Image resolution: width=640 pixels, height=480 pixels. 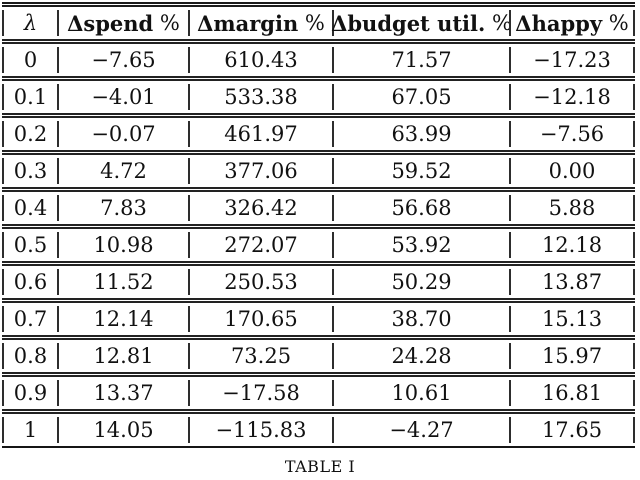 I want to click on header-cell-budget-util: Δbudget util. %, so click(x=421, y=23).